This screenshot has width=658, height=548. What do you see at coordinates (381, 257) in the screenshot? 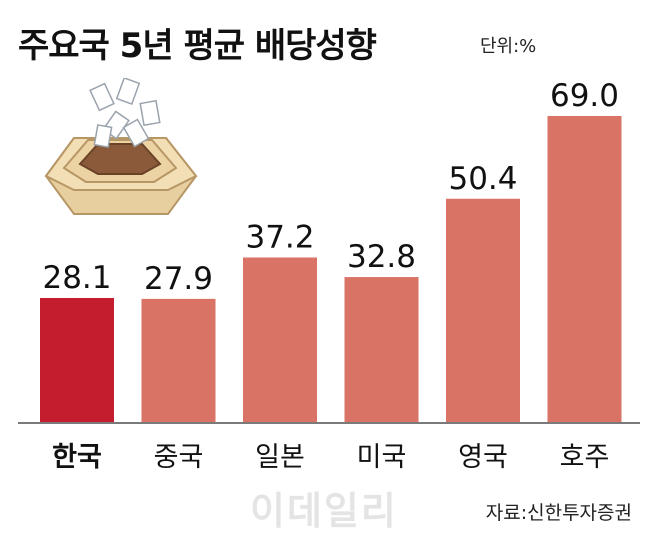
I see `value-label-3: 32.8` at bounding box center [381, 257].